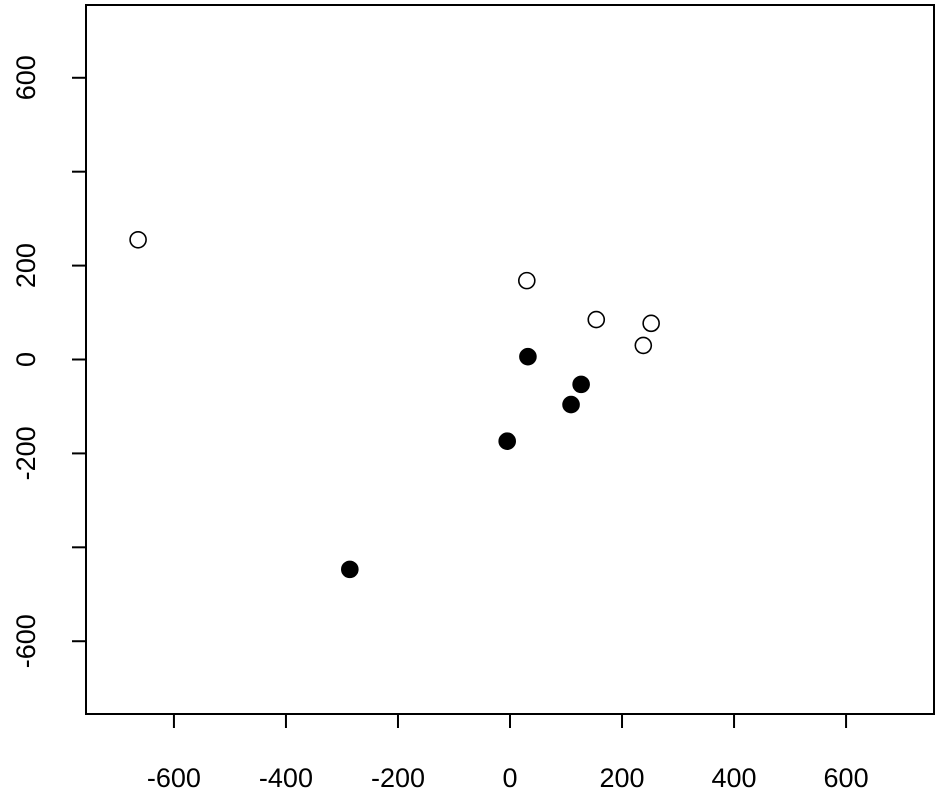  I want to click on y-tick-label: 200, so click(26, 265).